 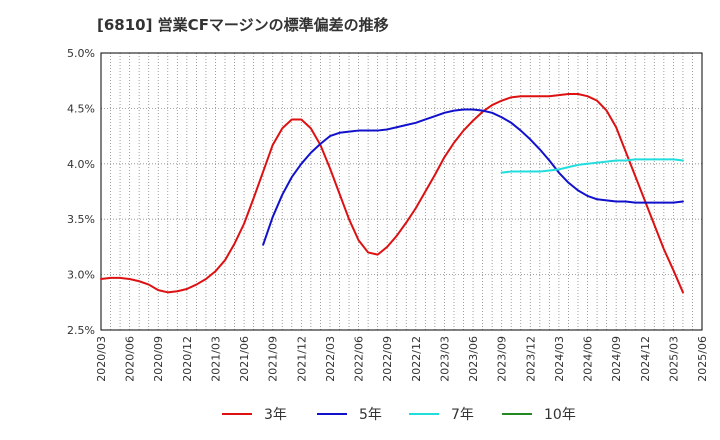 I want to click on y-axis-ticks: 2.5% 3.0% 3.5% 4.0% 4.5% 5.0%, so click(x=81, y=192).